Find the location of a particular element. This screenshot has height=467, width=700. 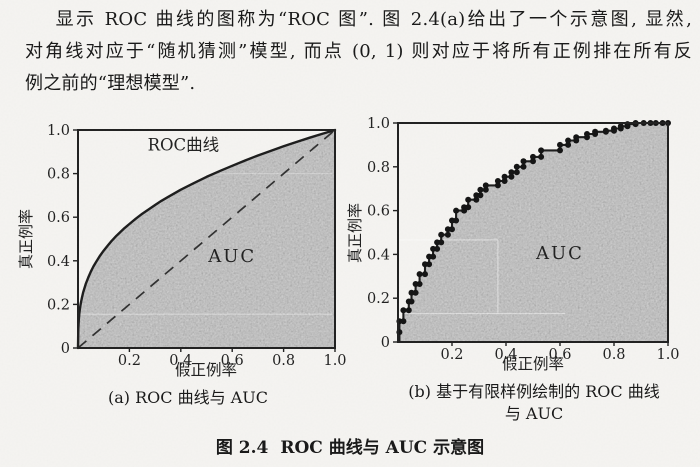

figure-caption: 图 2.4 ROC 曲线与 AUC 示意图 is located at coordinates (350, 445).